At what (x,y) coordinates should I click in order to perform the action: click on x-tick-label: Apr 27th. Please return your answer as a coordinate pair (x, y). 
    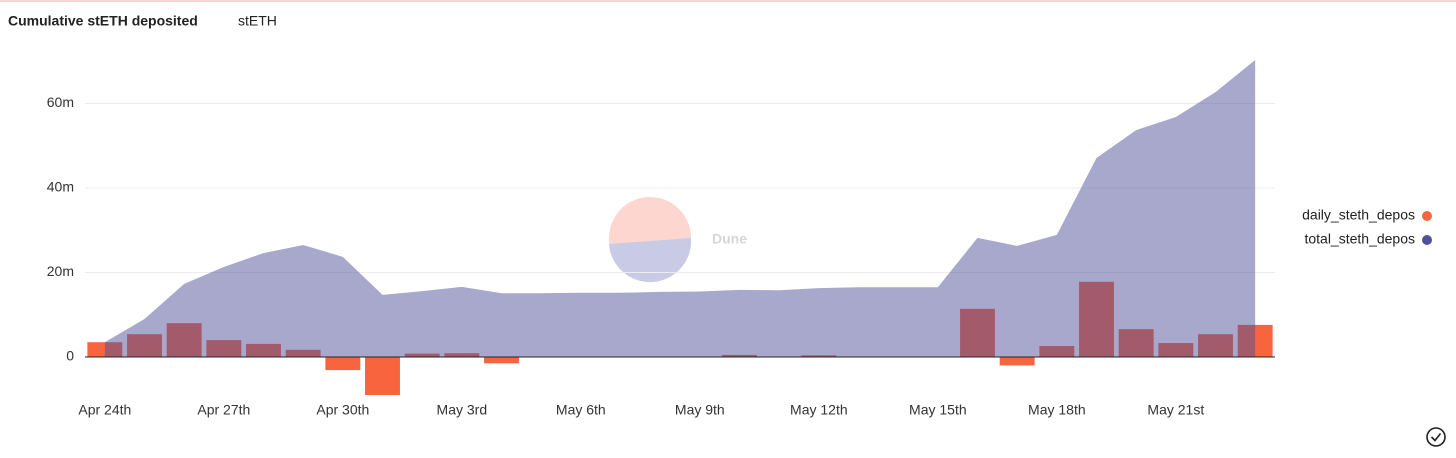
    Looking at the image, I should click on (223, 410).